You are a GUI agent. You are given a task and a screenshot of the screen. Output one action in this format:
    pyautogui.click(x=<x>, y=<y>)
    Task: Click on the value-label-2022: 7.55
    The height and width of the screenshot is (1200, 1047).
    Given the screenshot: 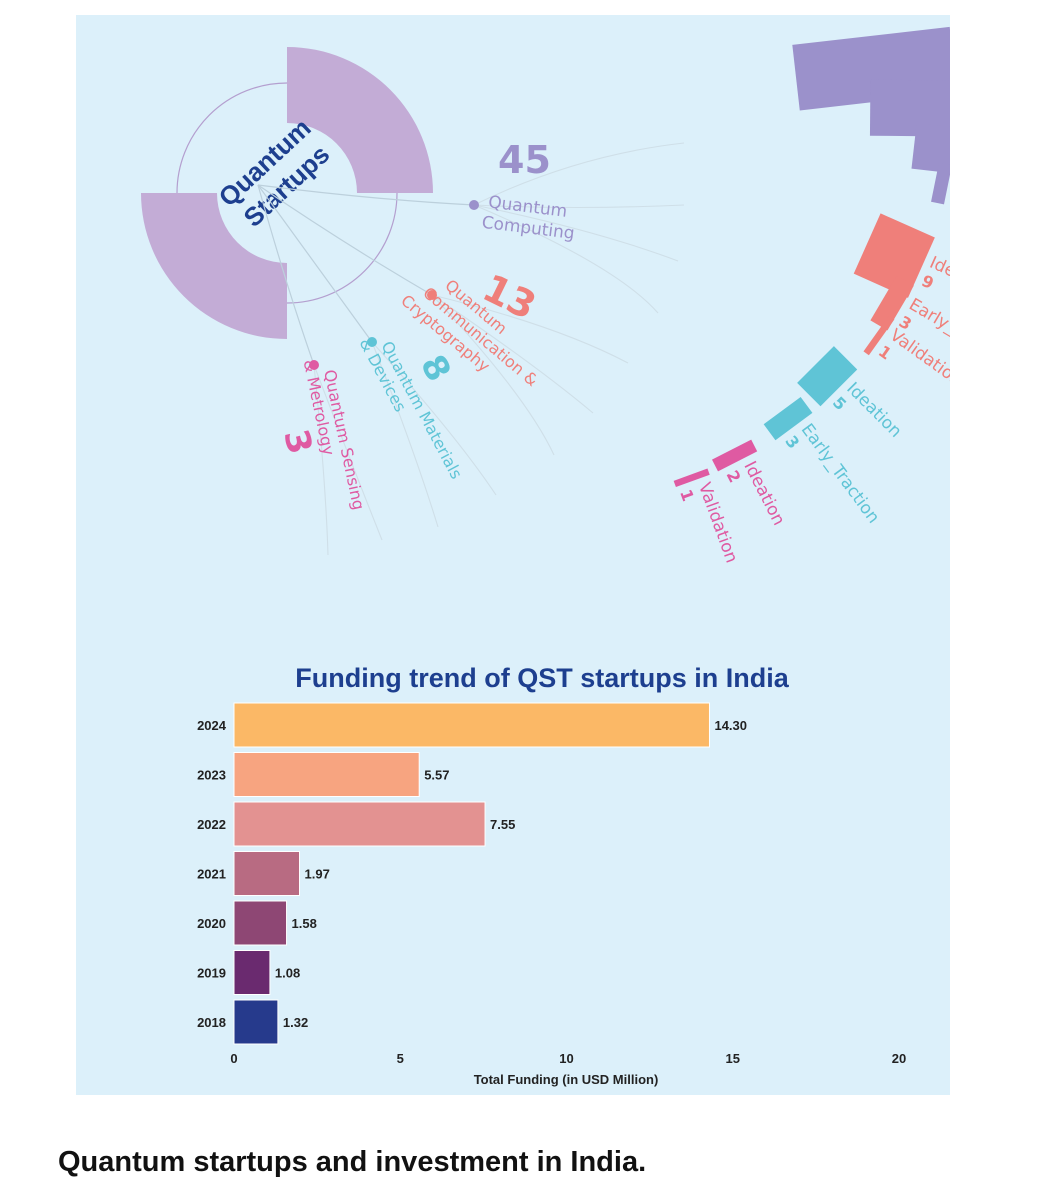 What is the action you would take?
    pyautogui.click(x=502, y=824)
    